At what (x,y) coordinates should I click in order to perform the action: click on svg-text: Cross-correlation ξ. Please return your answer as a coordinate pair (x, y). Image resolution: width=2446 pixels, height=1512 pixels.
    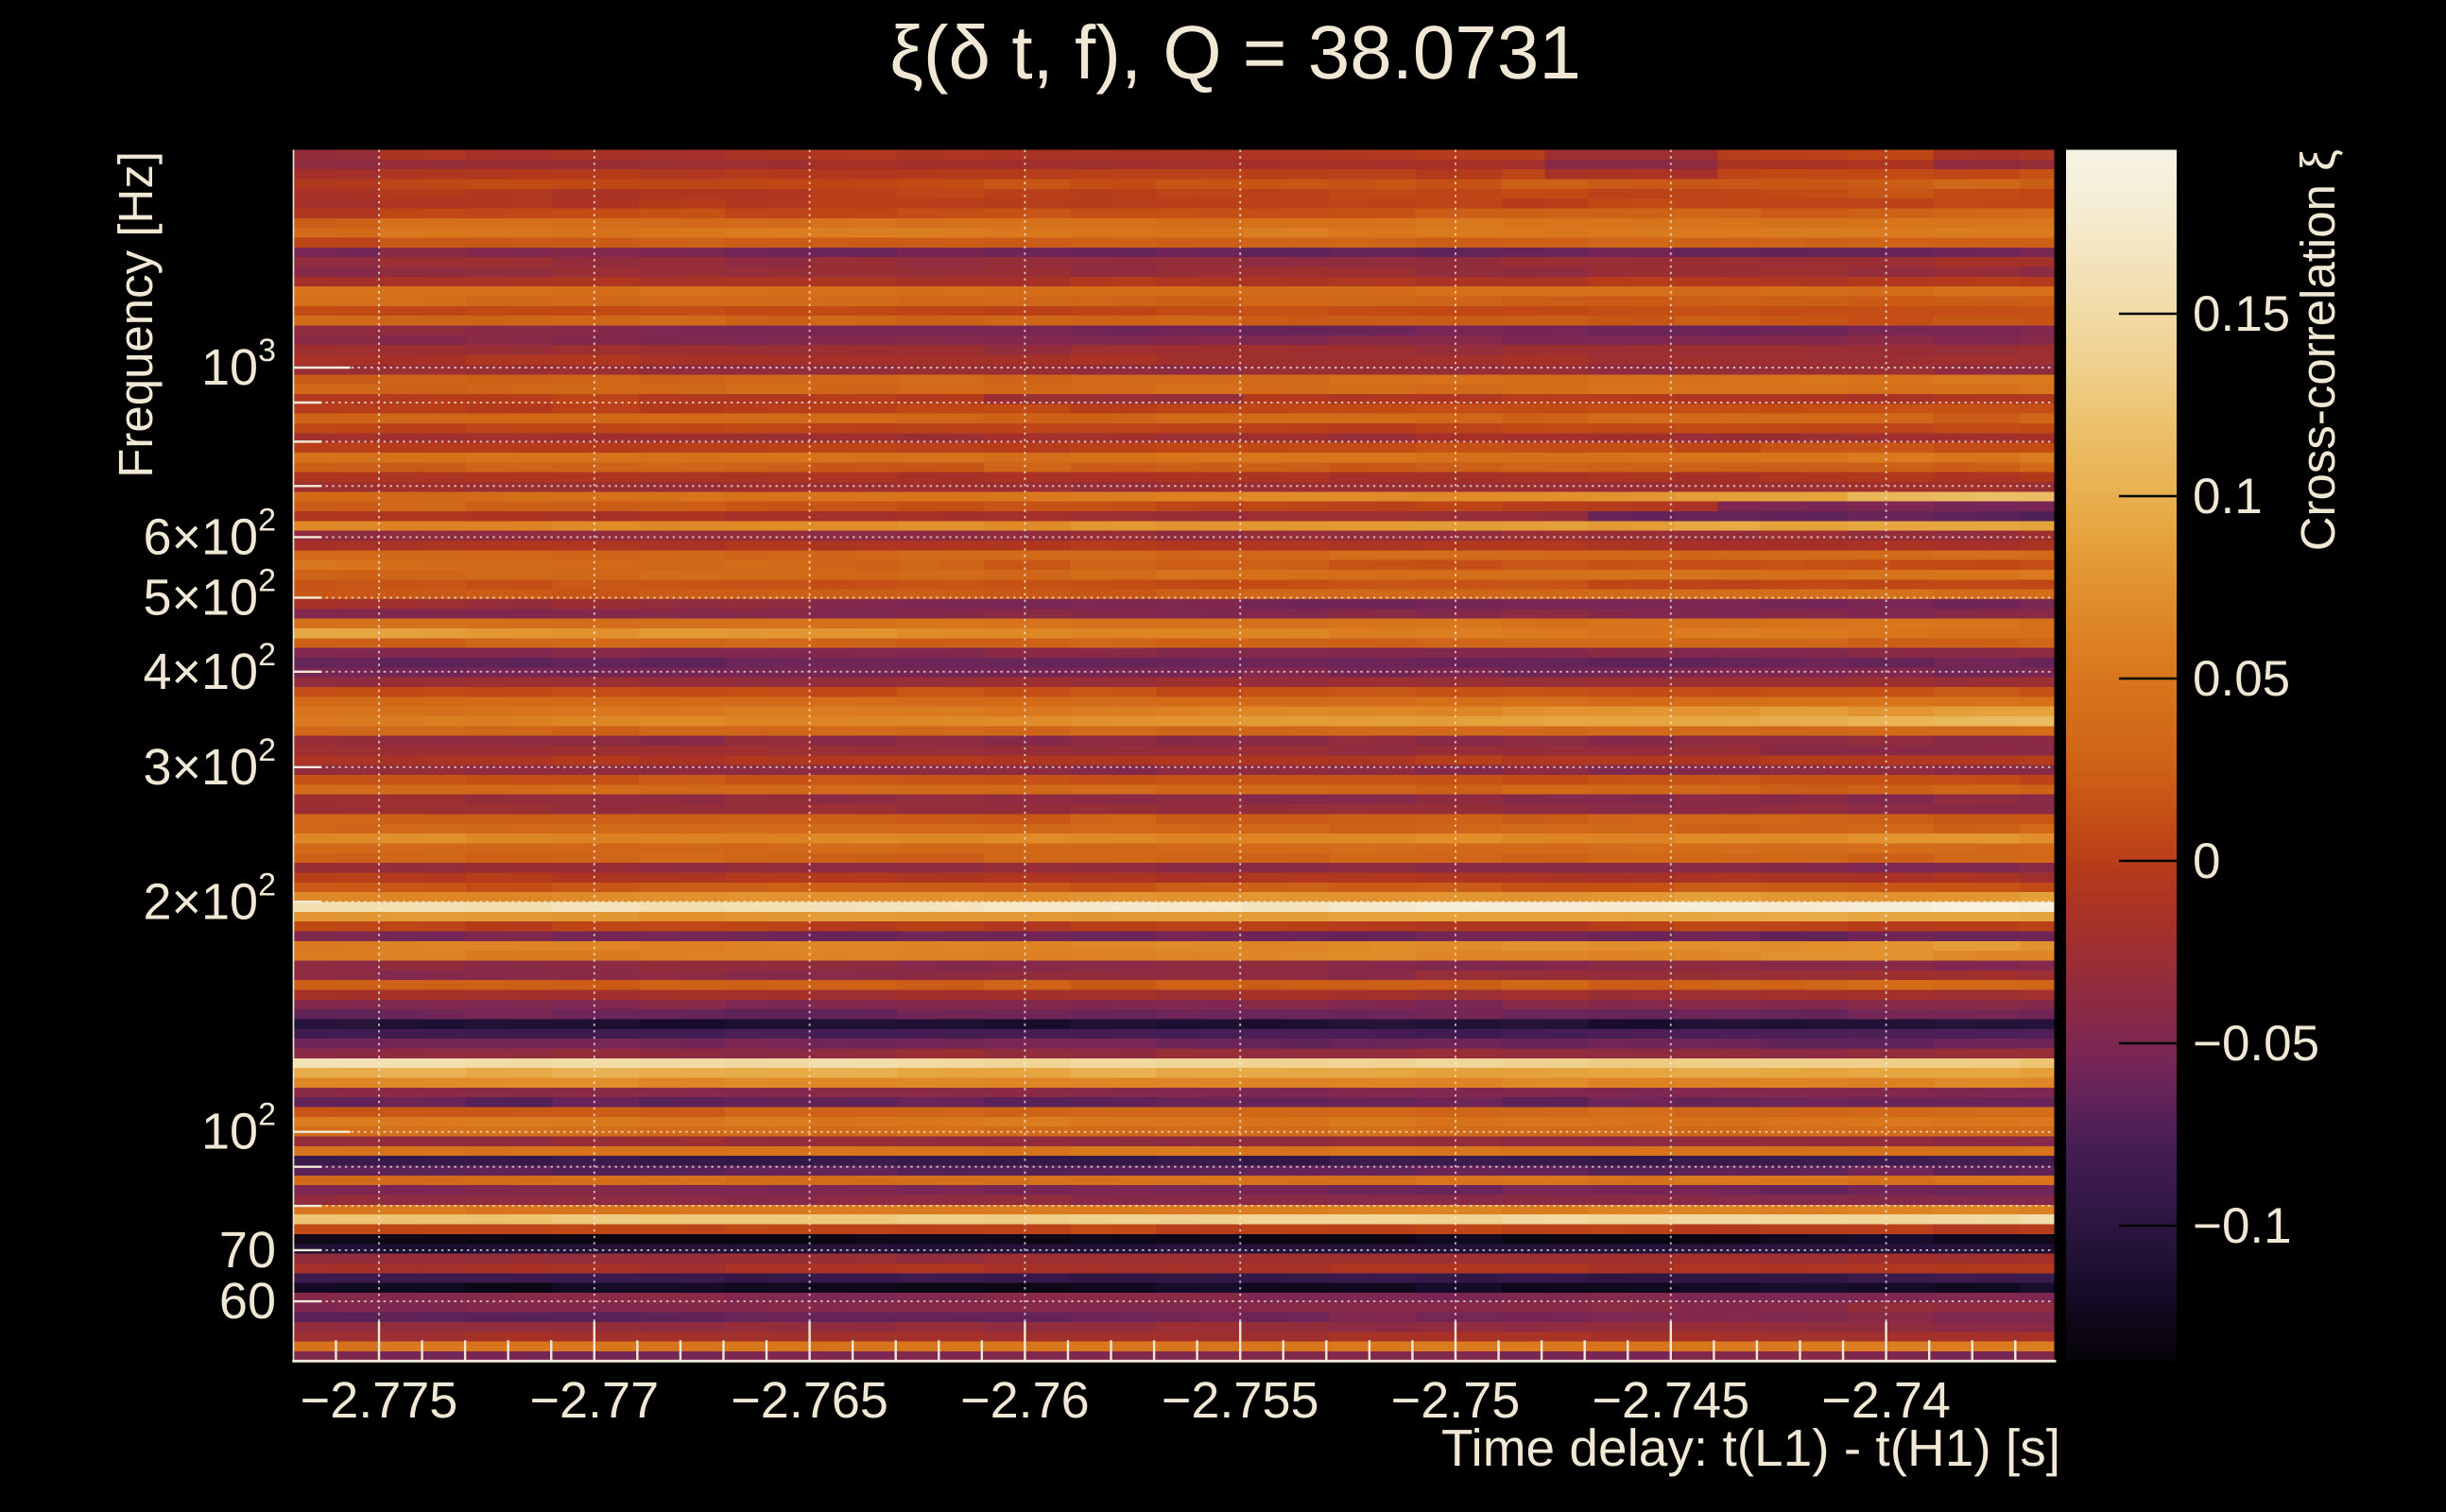
    Looking at the image, I should click on (2318, 350).